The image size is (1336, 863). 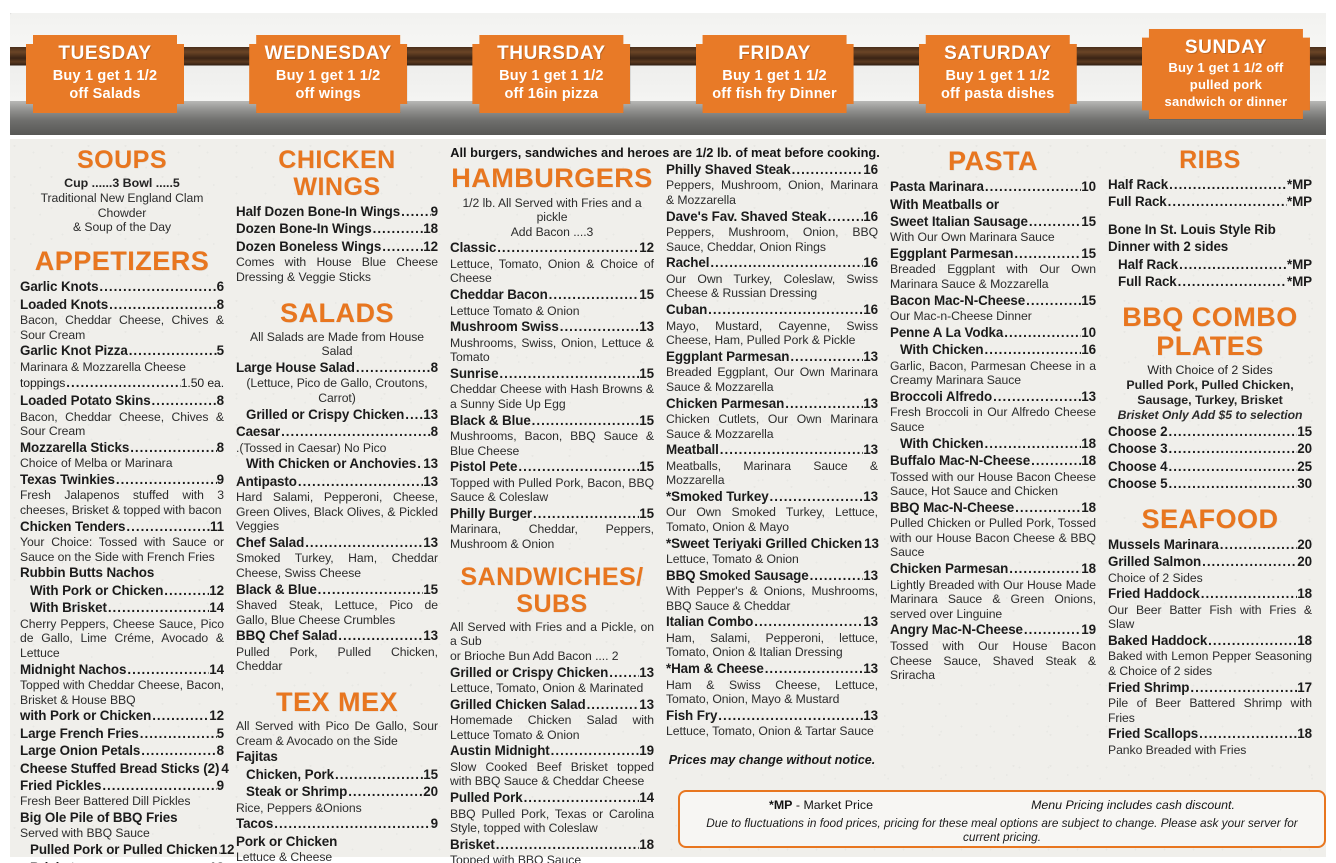 I want to click on menu-item-price: 17, so click(x=1304, y=687).